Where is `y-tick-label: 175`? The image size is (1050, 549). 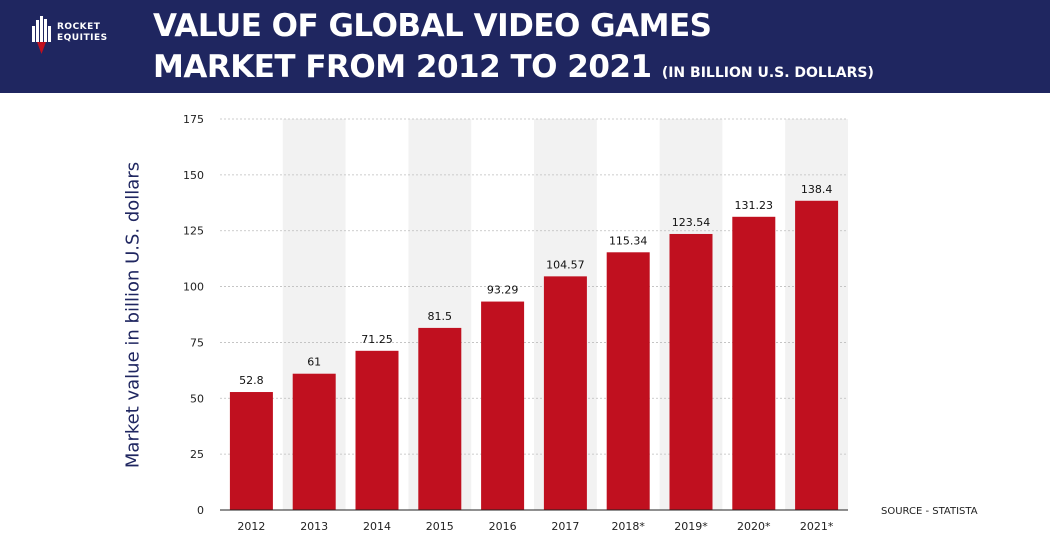 y-tick-label: 175 is located at coordinates (193, 119).